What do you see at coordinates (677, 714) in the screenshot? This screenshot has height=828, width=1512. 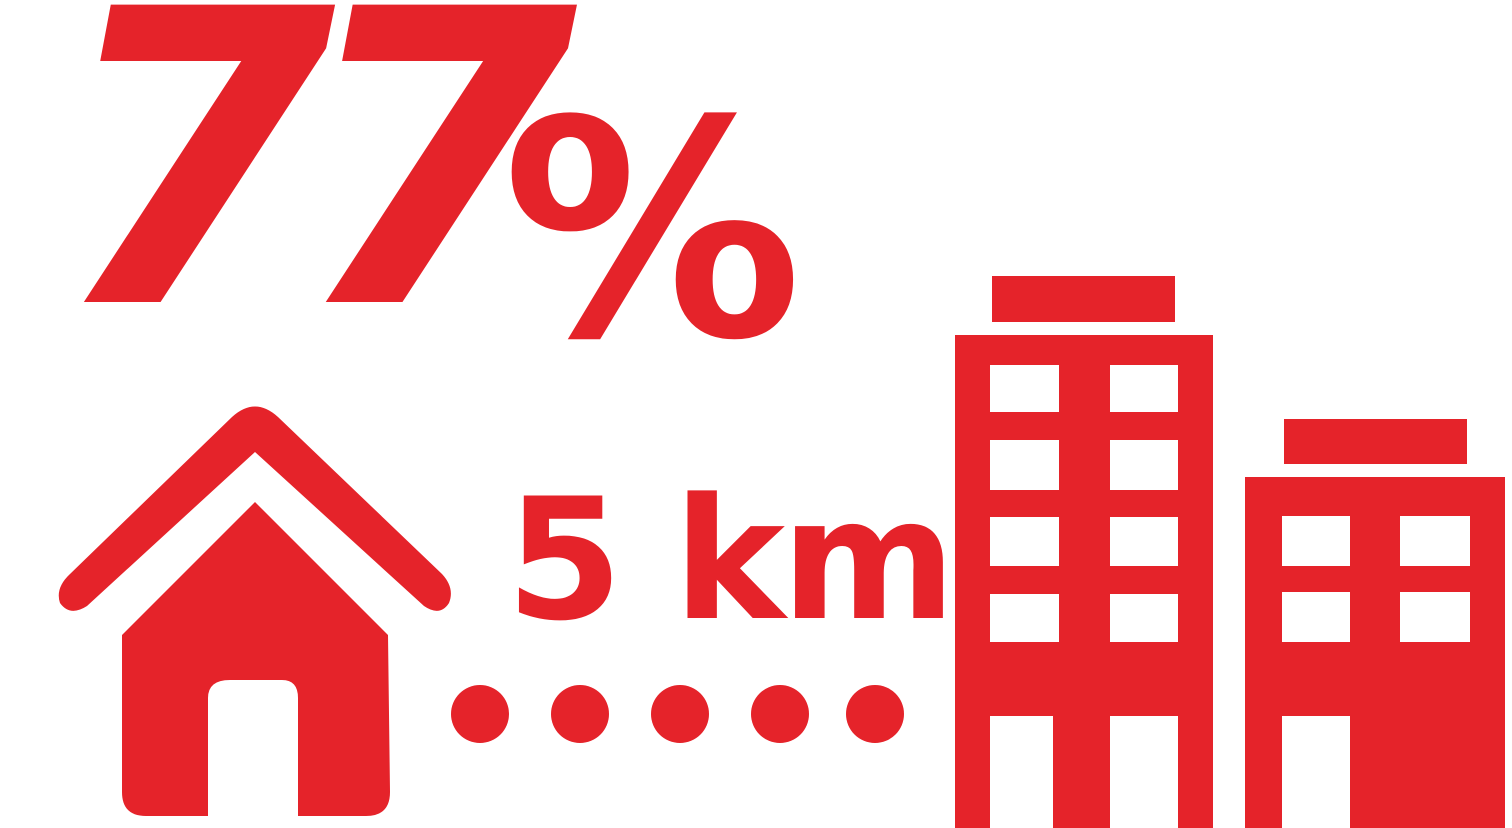 I see `dotted-path-icon` at bounding box center [677, 714].